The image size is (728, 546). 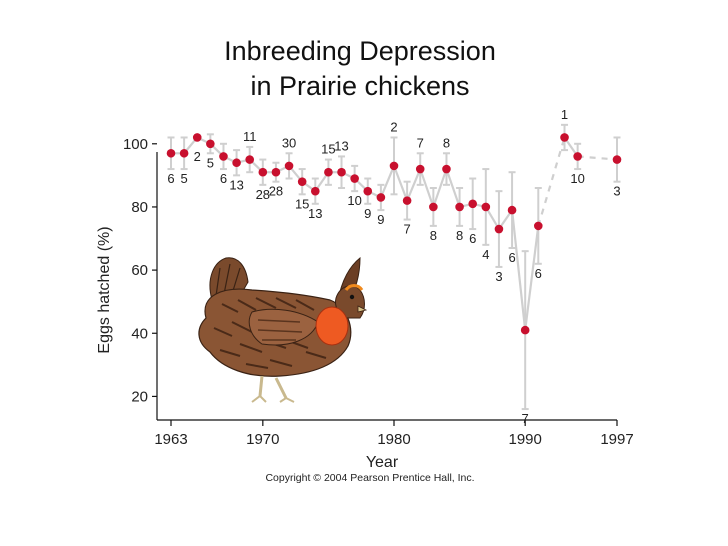 I want to click on slide-title-line2: in Prairie chickens, so click(x=360, y=86).